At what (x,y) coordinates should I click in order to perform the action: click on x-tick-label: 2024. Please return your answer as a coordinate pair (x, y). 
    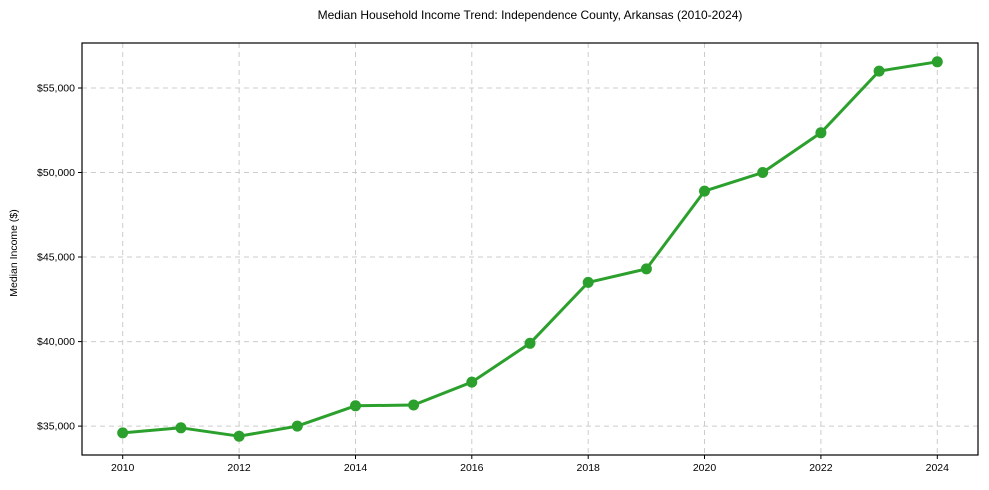
    Looking at the image, I should click on (938, 468).